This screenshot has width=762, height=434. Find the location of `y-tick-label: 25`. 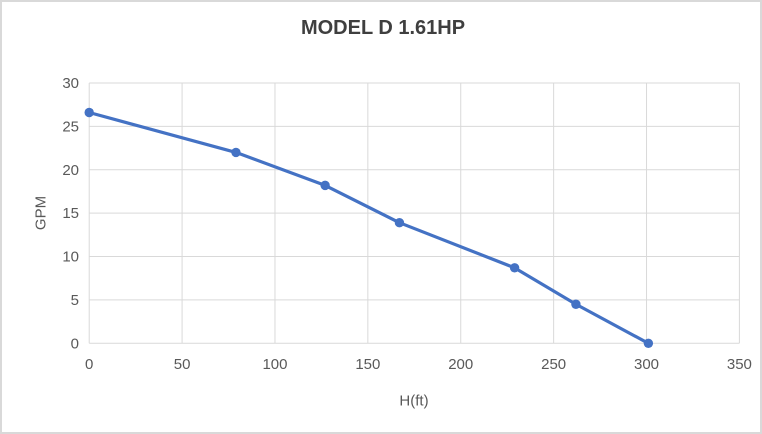

y-tick-label: 25 is located at coordinates (70, 126).